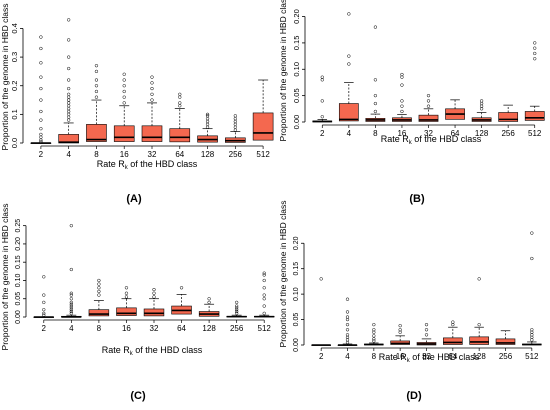  I want to click on y-tick-label: 0.00, so click(296, 345).